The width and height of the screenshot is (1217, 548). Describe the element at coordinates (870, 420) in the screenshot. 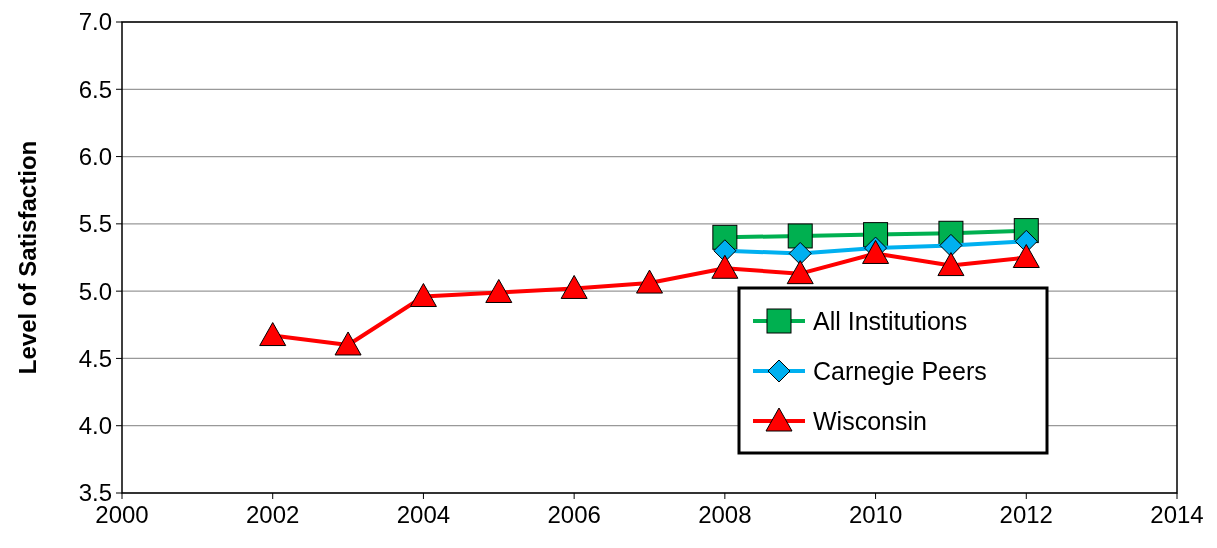

I see `legend-label: Wisconsin` at that location.